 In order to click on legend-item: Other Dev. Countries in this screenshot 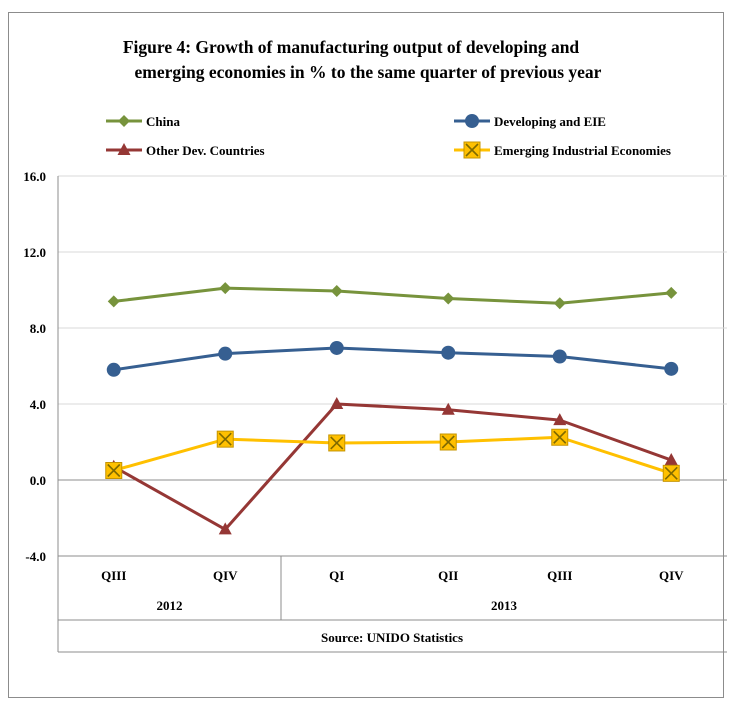, I will do `click(185, 150)`.